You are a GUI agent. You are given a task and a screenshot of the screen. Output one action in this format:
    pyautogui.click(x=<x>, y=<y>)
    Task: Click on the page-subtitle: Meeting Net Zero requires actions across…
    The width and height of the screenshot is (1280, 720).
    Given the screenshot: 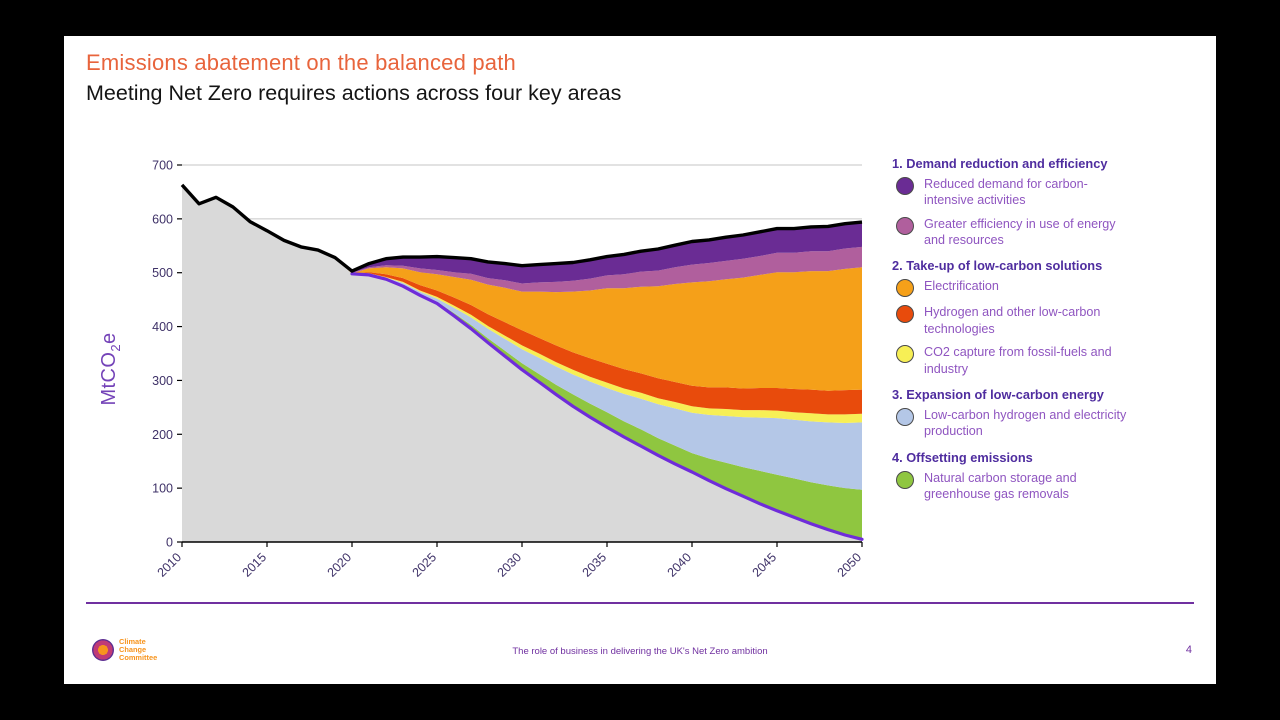 What is the action you would take?
    pyautogui.click(x=354, y=93)
    